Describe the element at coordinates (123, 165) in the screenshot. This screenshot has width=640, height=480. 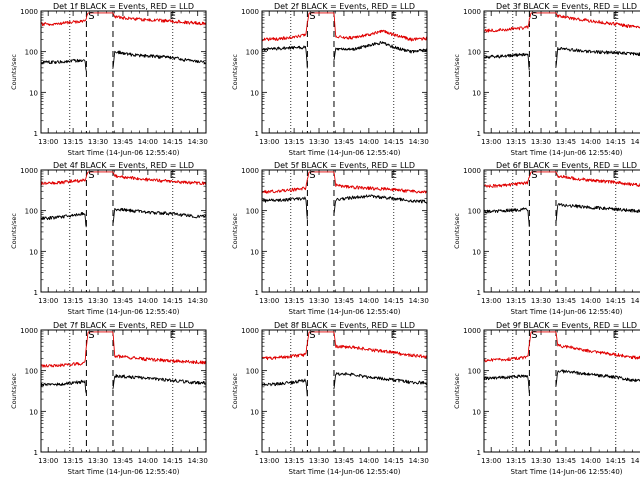
I see `chart-title: Det 4f BLACK = Events, RED = LLD` at that location.